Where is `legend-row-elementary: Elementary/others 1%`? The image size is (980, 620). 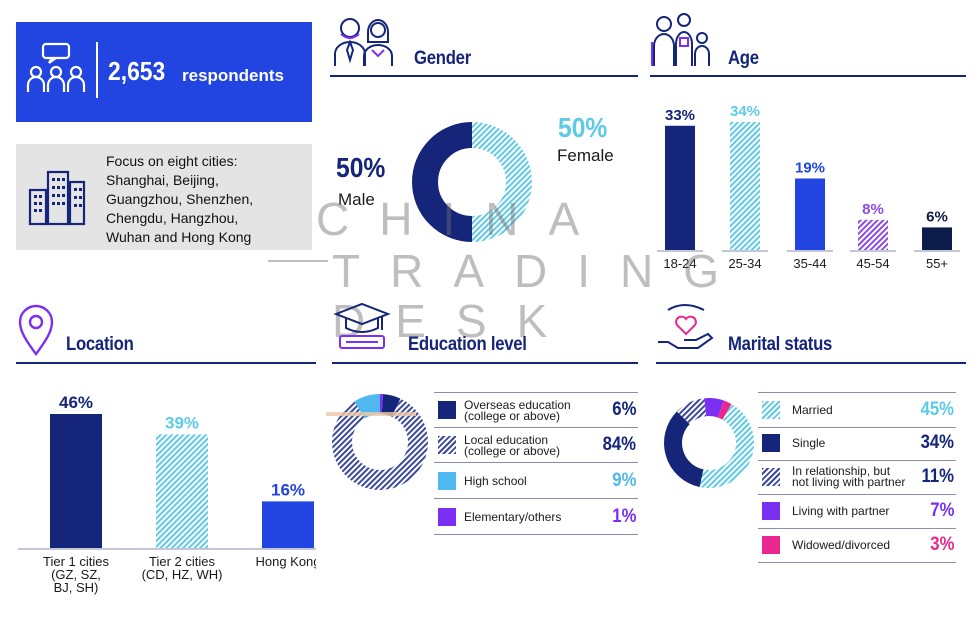 legend-row-elementary: Elementary/others 1% is located at coordinates (536, 517).